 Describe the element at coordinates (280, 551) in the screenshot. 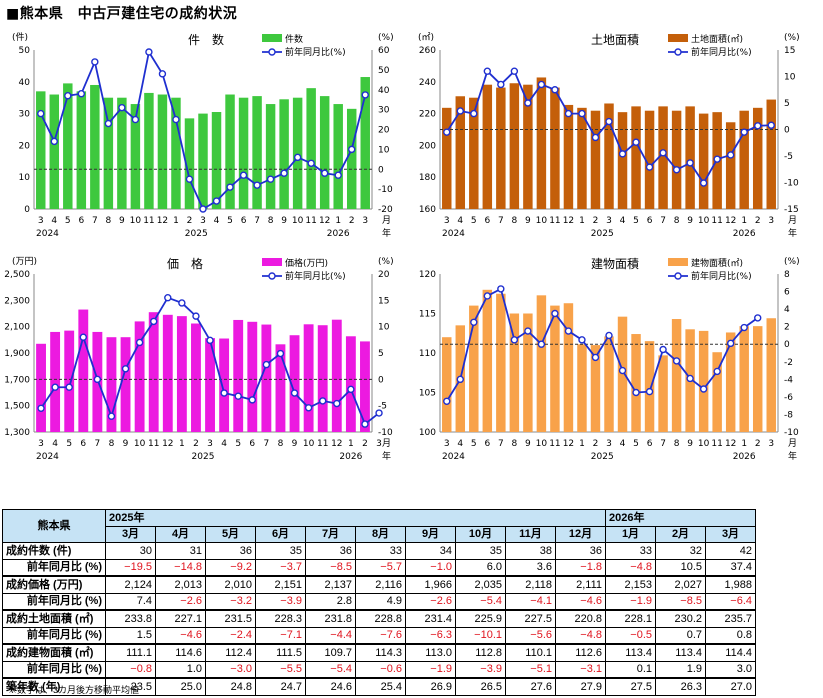

I see `table-cell: 35` at that location.